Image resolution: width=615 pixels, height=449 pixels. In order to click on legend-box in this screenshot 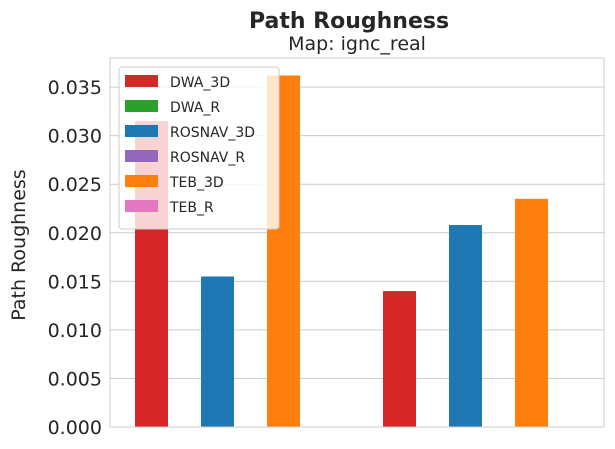, I will do `click(199, 148)`.